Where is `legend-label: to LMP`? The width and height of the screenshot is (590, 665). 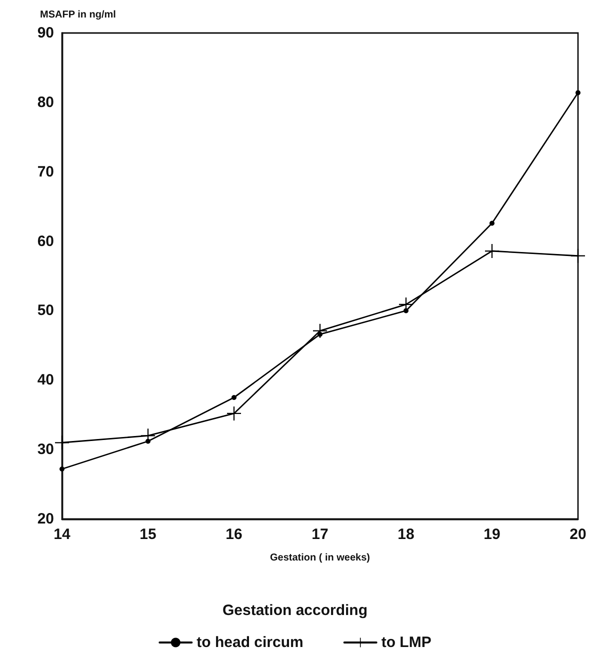
legend-label: to LMP is located at coordinates (406, 642).